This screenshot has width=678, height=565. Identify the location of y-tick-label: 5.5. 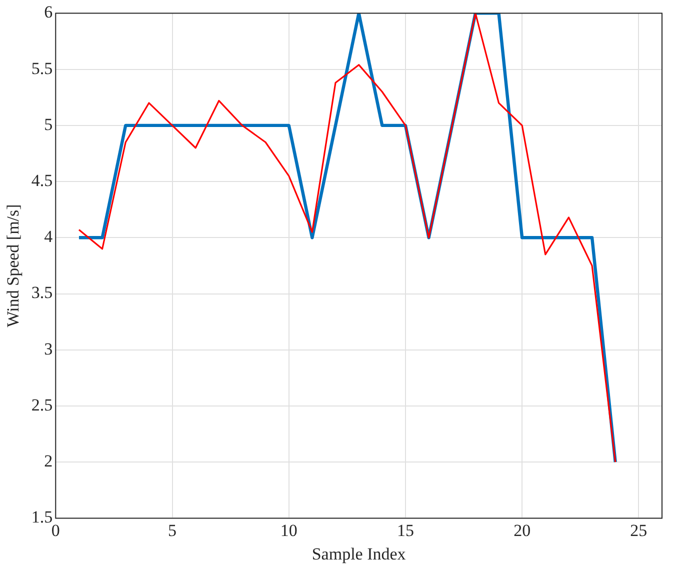
(42, 68).